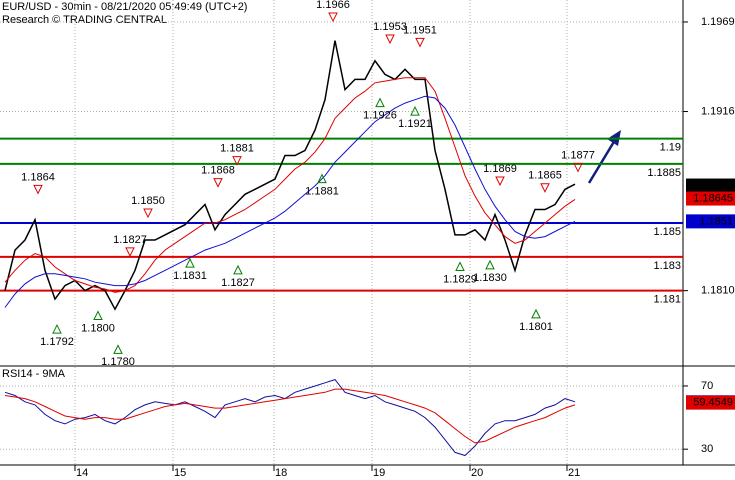 The image size is (735, 480). Describe the element at coordinates (218, 171) in the screenshot. I see `high-label: 1.1868` at that location.